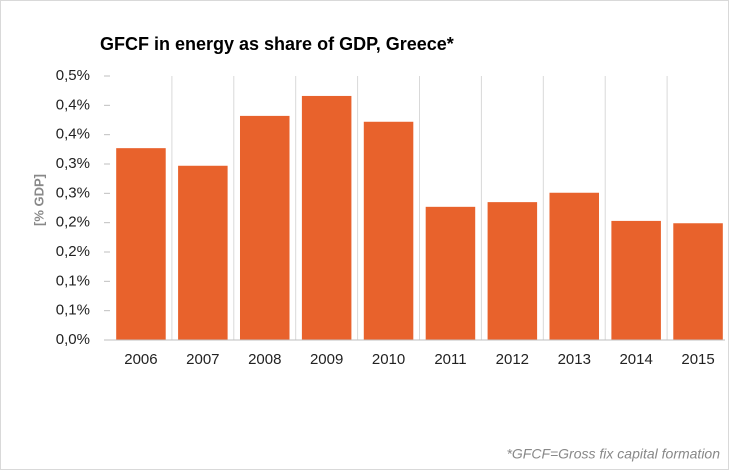 This screenshot has height=470, width=729. I want to click on x-tick-label: 2012, so click(512, 359).